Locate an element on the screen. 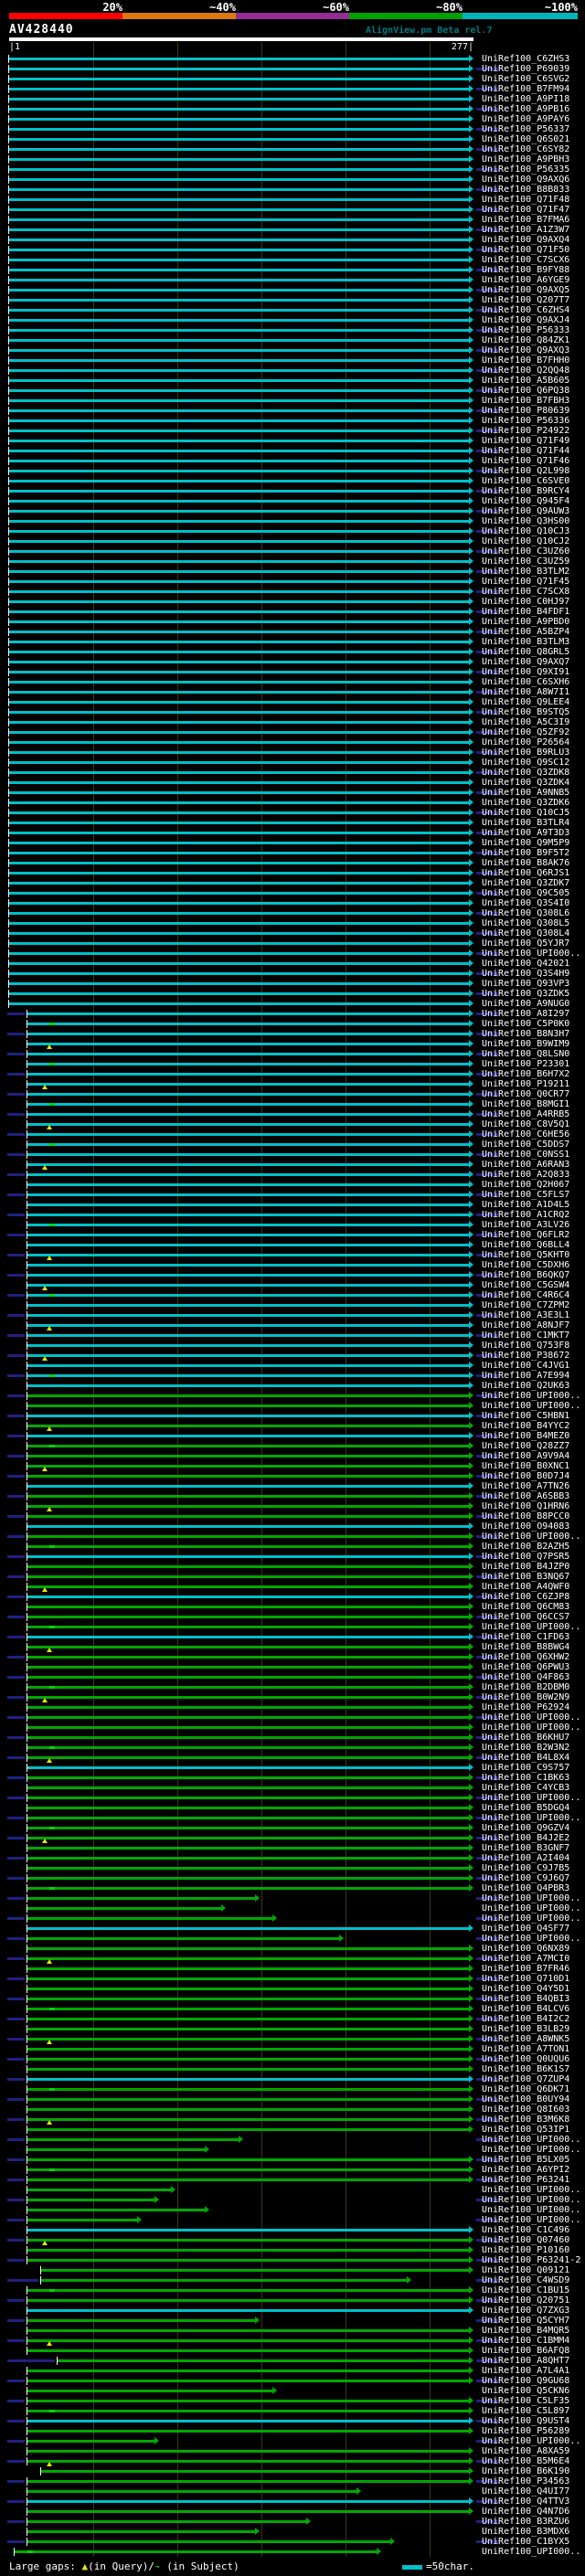  hit-label: UniRef100_Q2L998 is located at coordinates (526, 471).